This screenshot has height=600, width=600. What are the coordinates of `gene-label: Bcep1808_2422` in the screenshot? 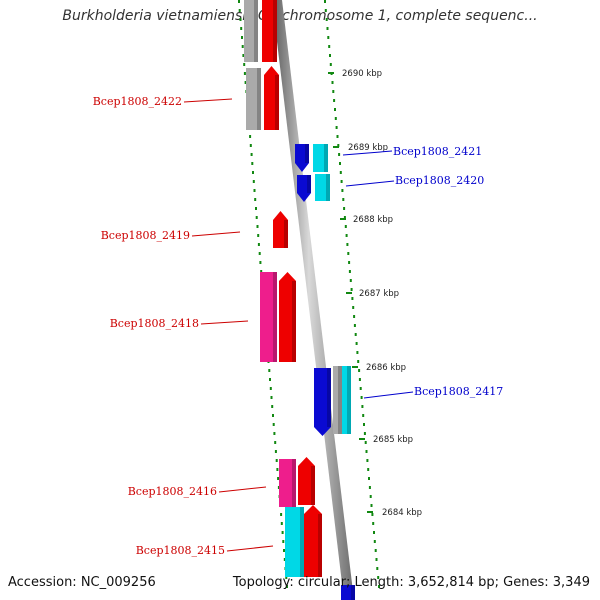 It's located at (137, 101).